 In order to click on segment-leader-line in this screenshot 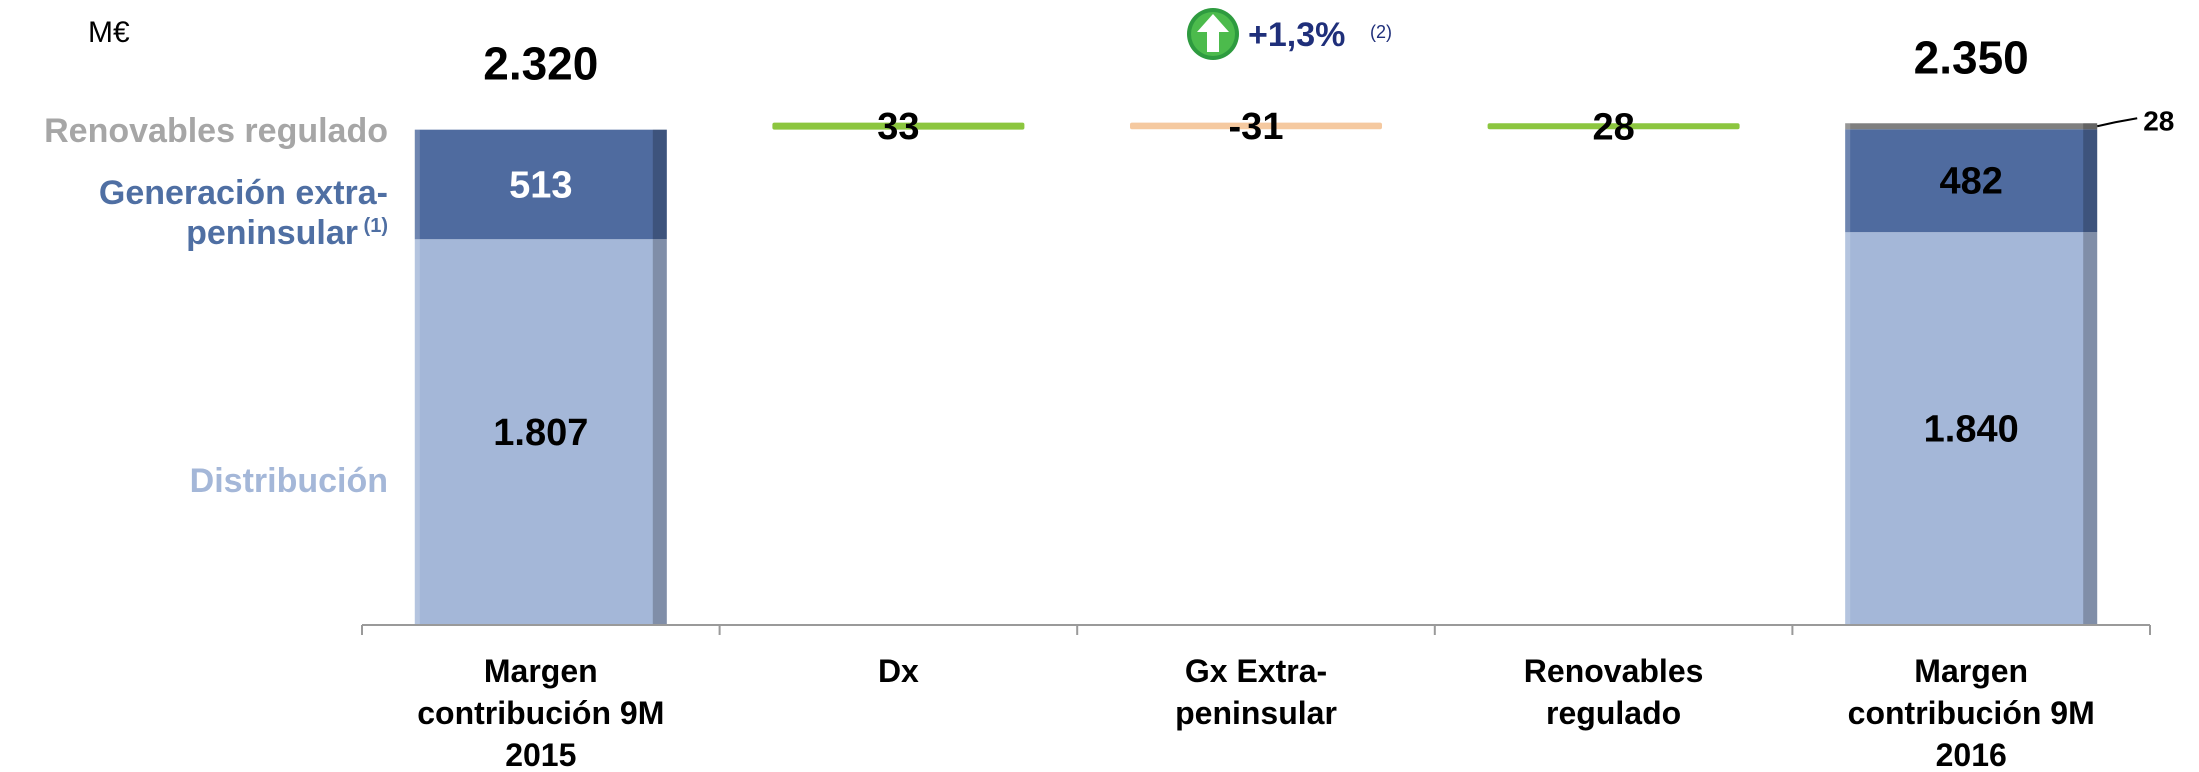, I will do `click(2117, 122)`.